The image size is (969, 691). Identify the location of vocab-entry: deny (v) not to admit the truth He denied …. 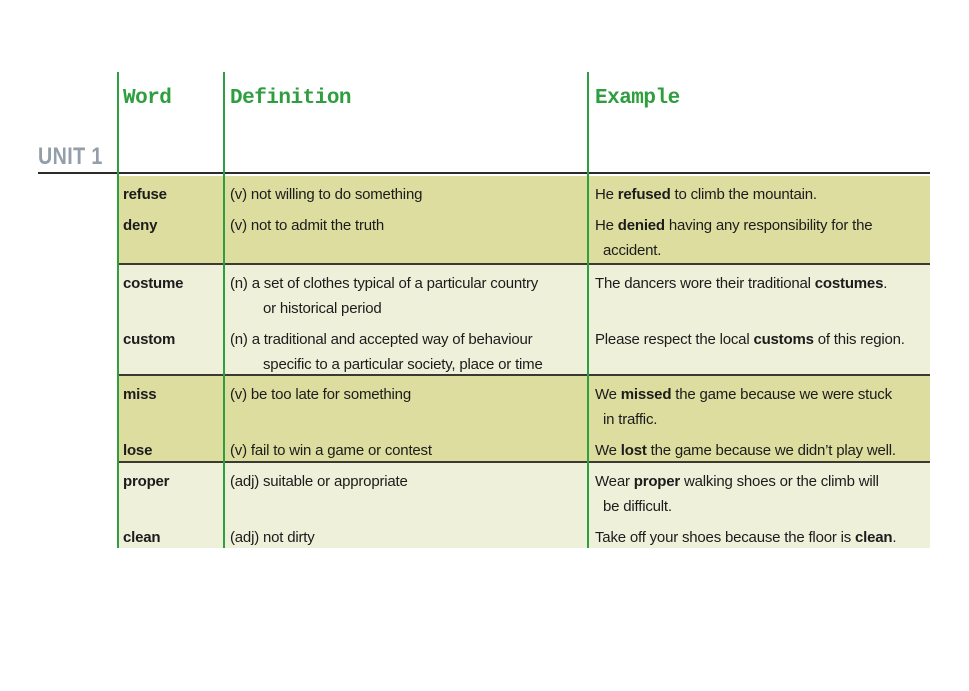
(523, 238).